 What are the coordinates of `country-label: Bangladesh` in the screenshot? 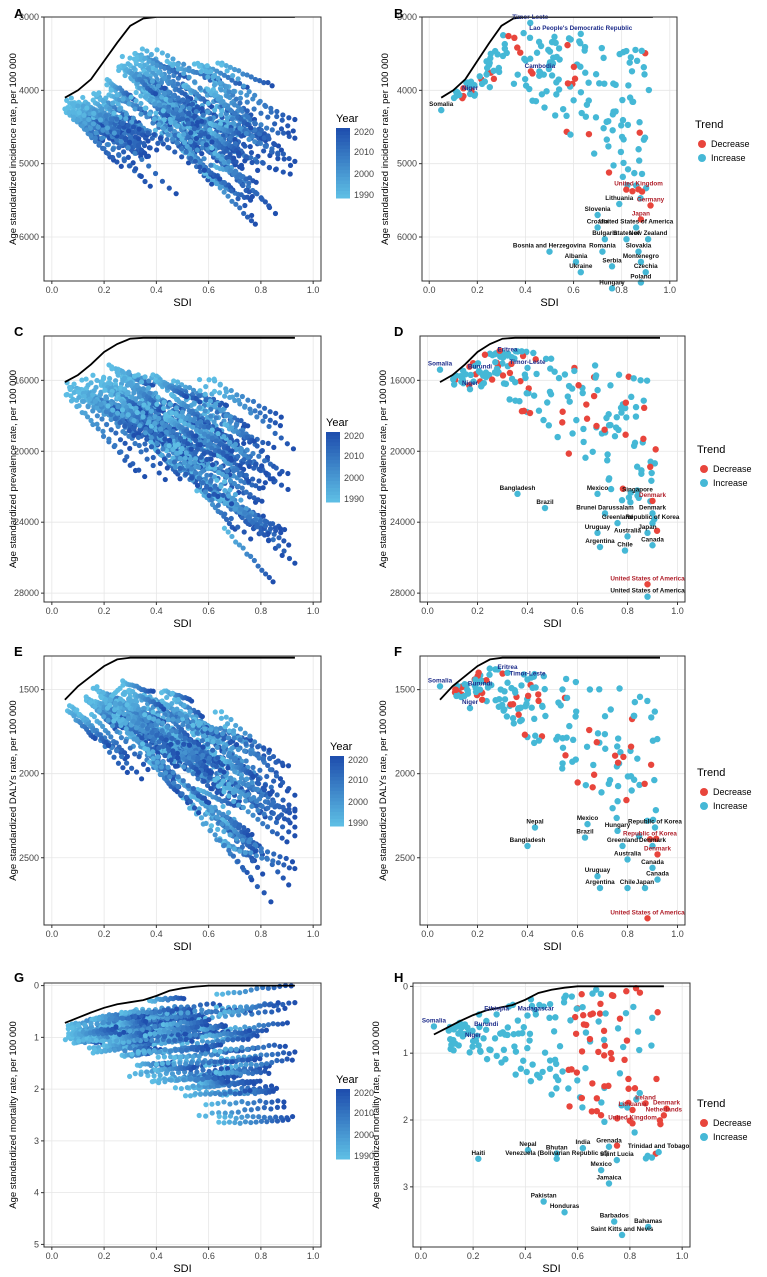 It's located at (518, 488).